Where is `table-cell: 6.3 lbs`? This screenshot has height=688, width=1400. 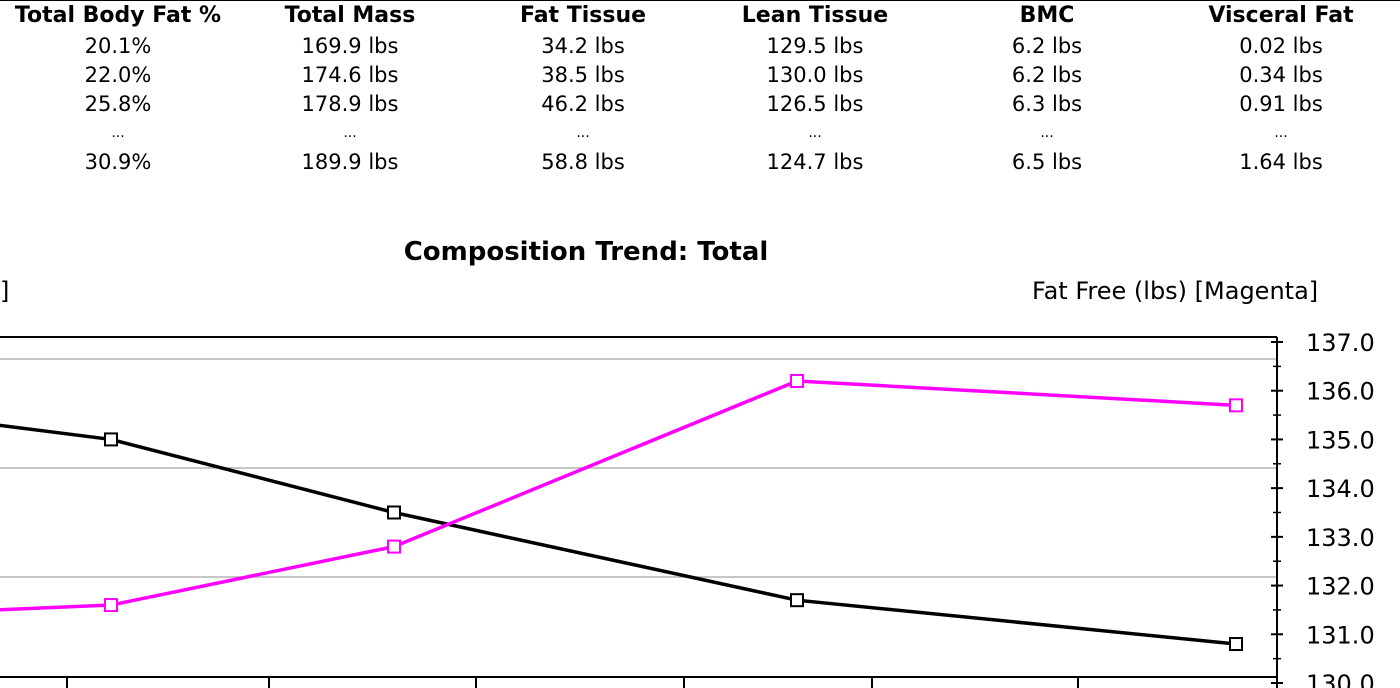
table-cell: 6.3 lbs is located at coordinates (1047, 104).